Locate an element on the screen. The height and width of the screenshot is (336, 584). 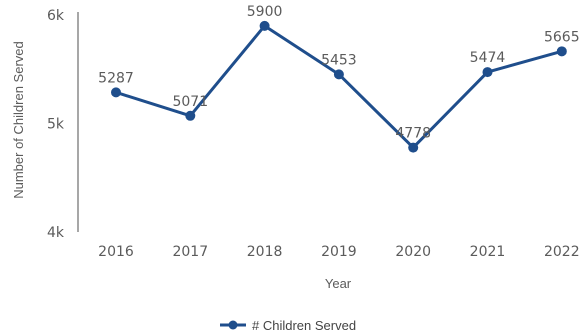
x-tick-label: 2017 is located at coordinates (190, 252).